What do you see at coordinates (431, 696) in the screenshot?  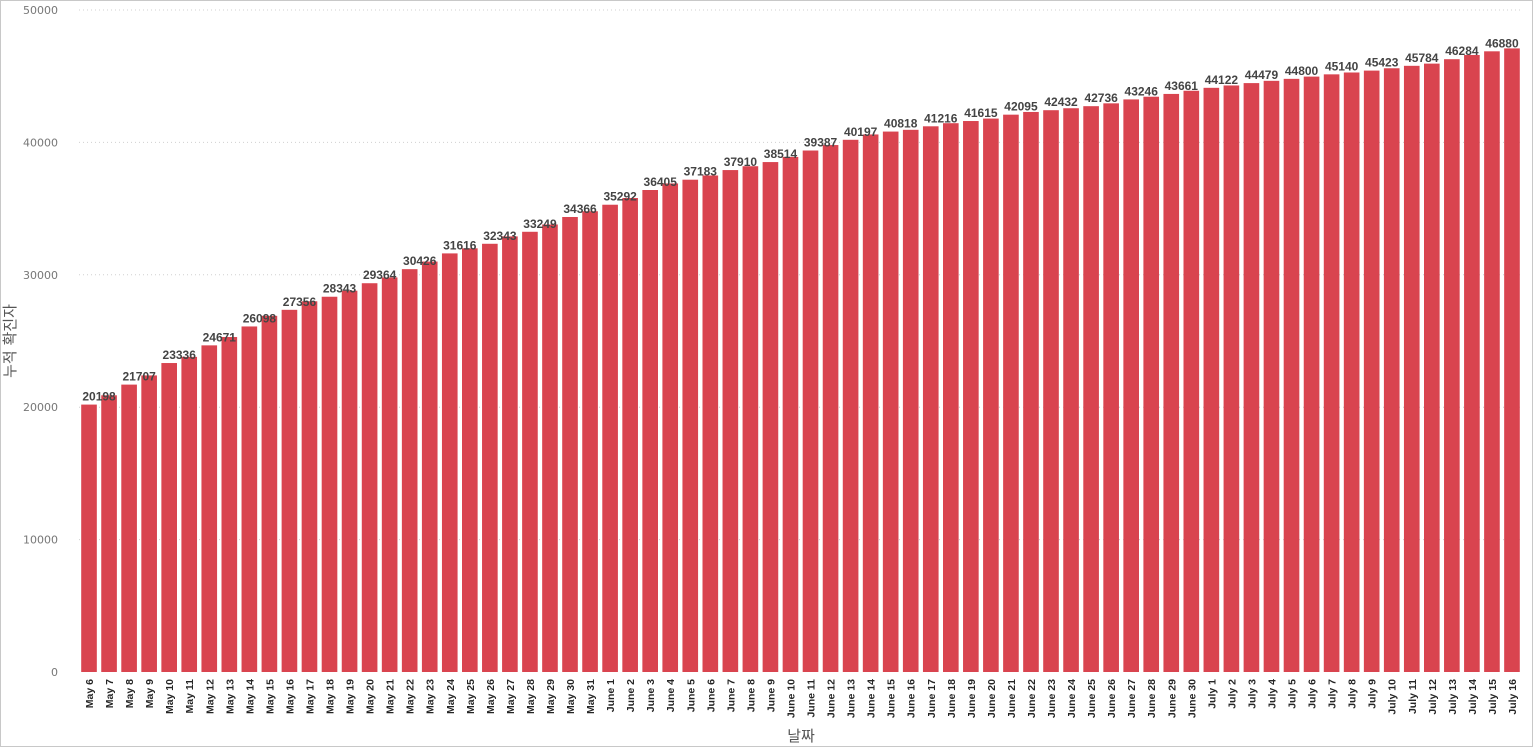 I see `x-tick-label: May 23` at bounding box center [431, 696].